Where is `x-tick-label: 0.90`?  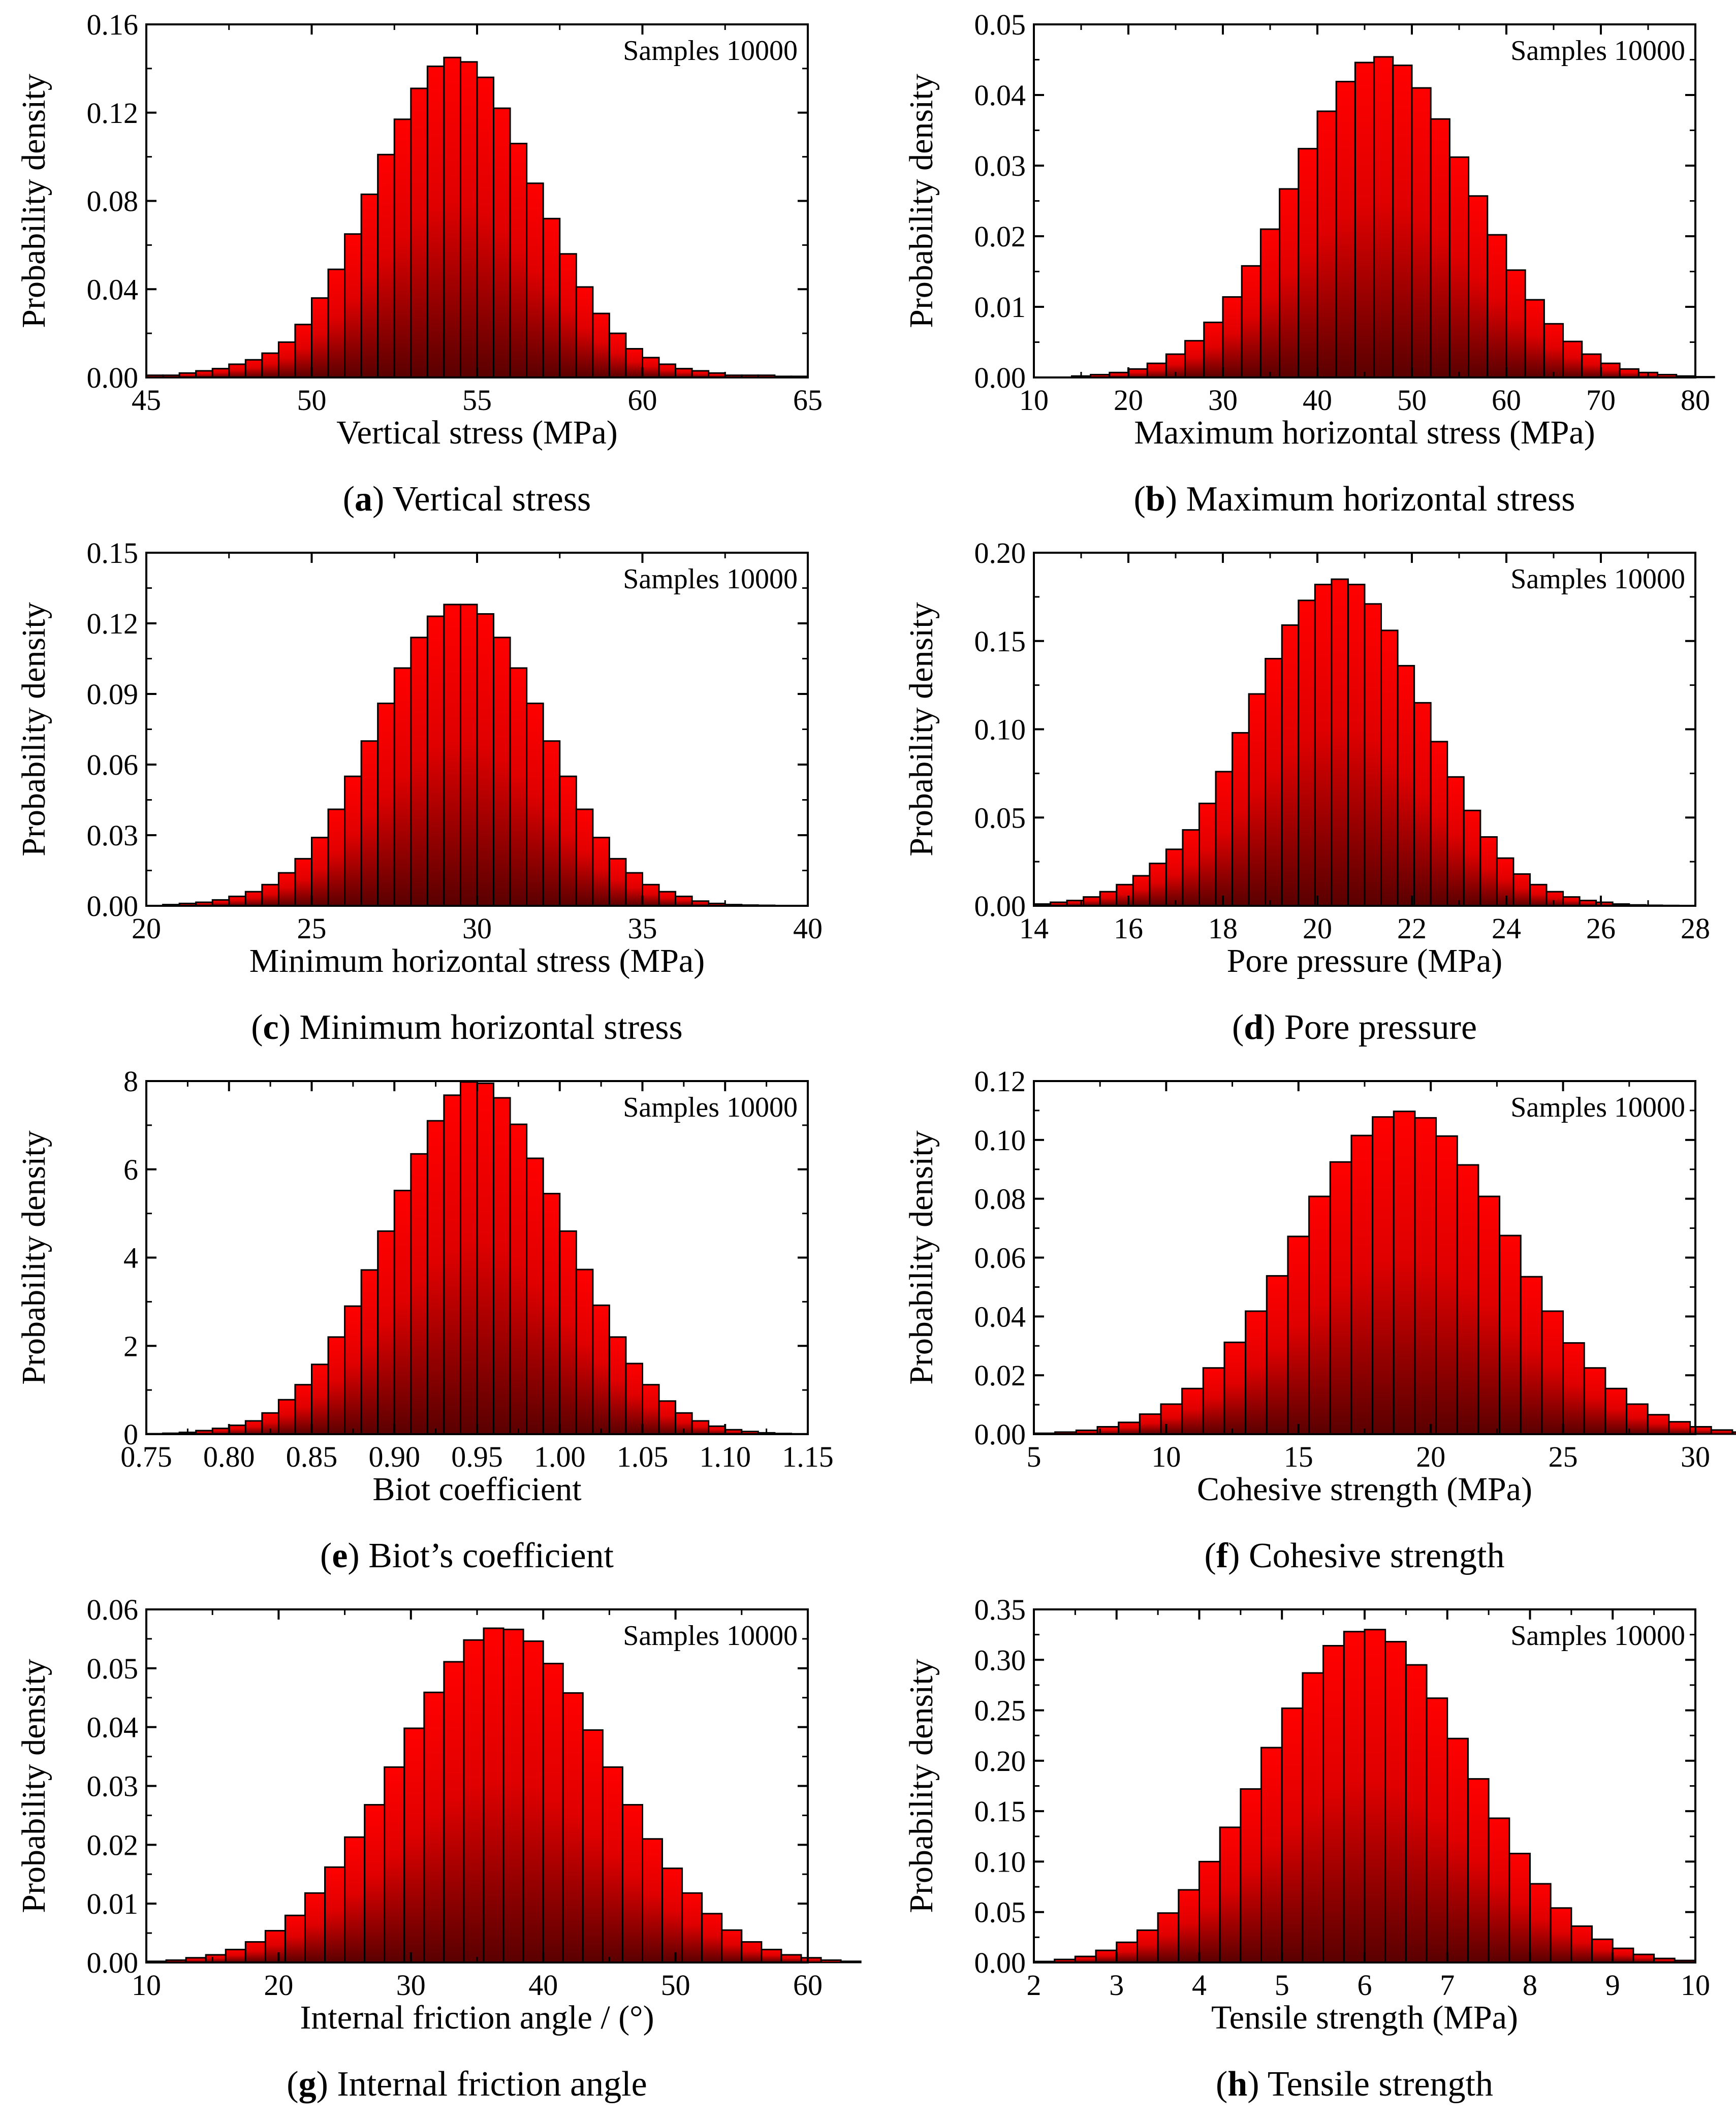 x-tick-label: 0.90 is located at coordinates (395, 1456).